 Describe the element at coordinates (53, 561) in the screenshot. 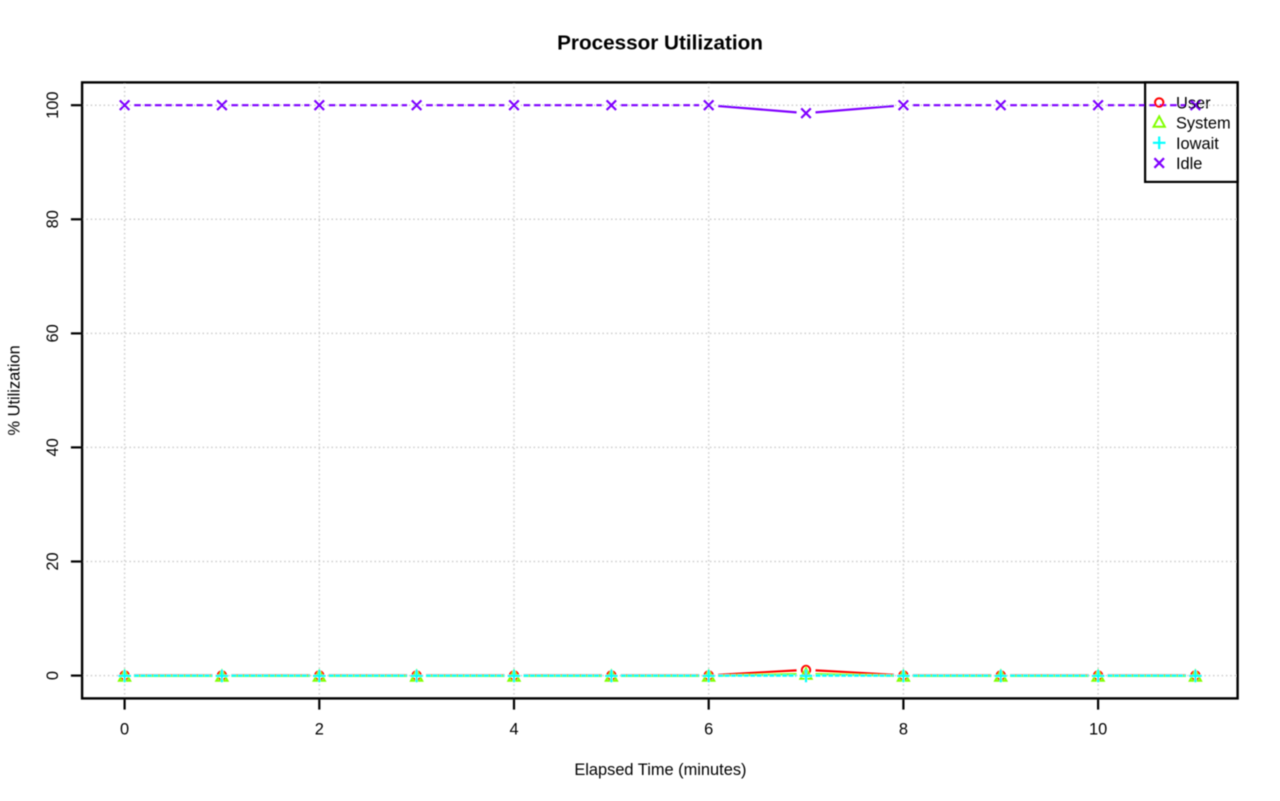

I see `svg-text: 20` at that location.